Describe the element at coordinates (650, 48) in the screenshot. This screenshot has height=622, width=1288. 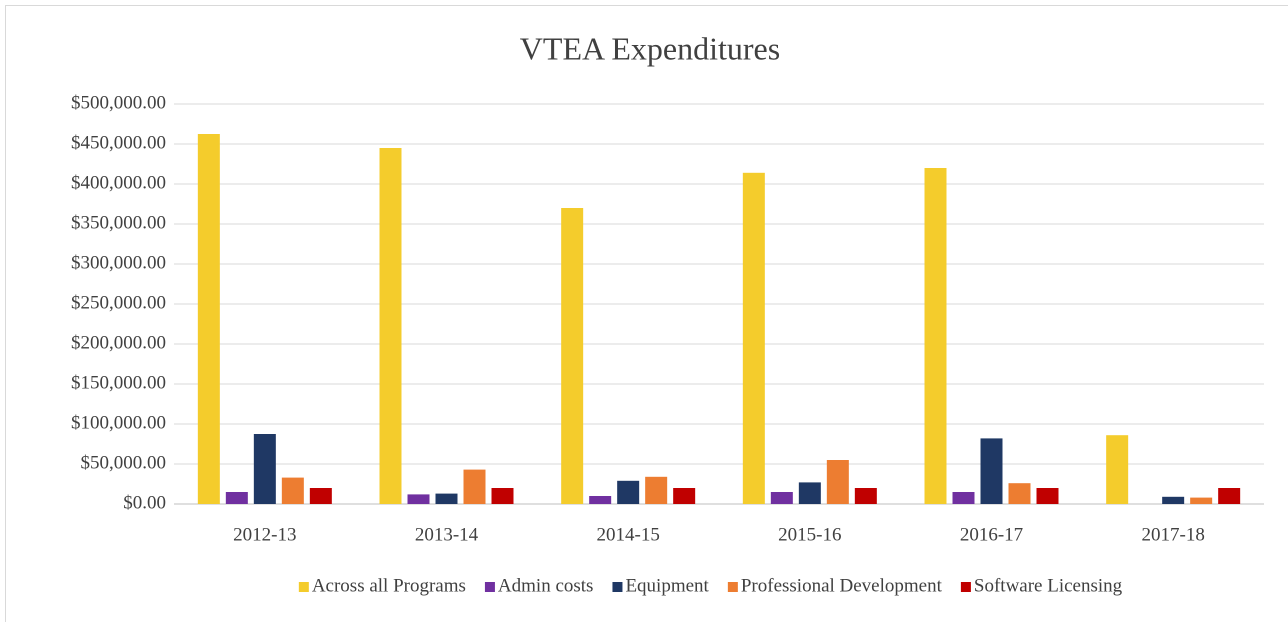
I see `chart-title: VTEA Expenditures` at that location.